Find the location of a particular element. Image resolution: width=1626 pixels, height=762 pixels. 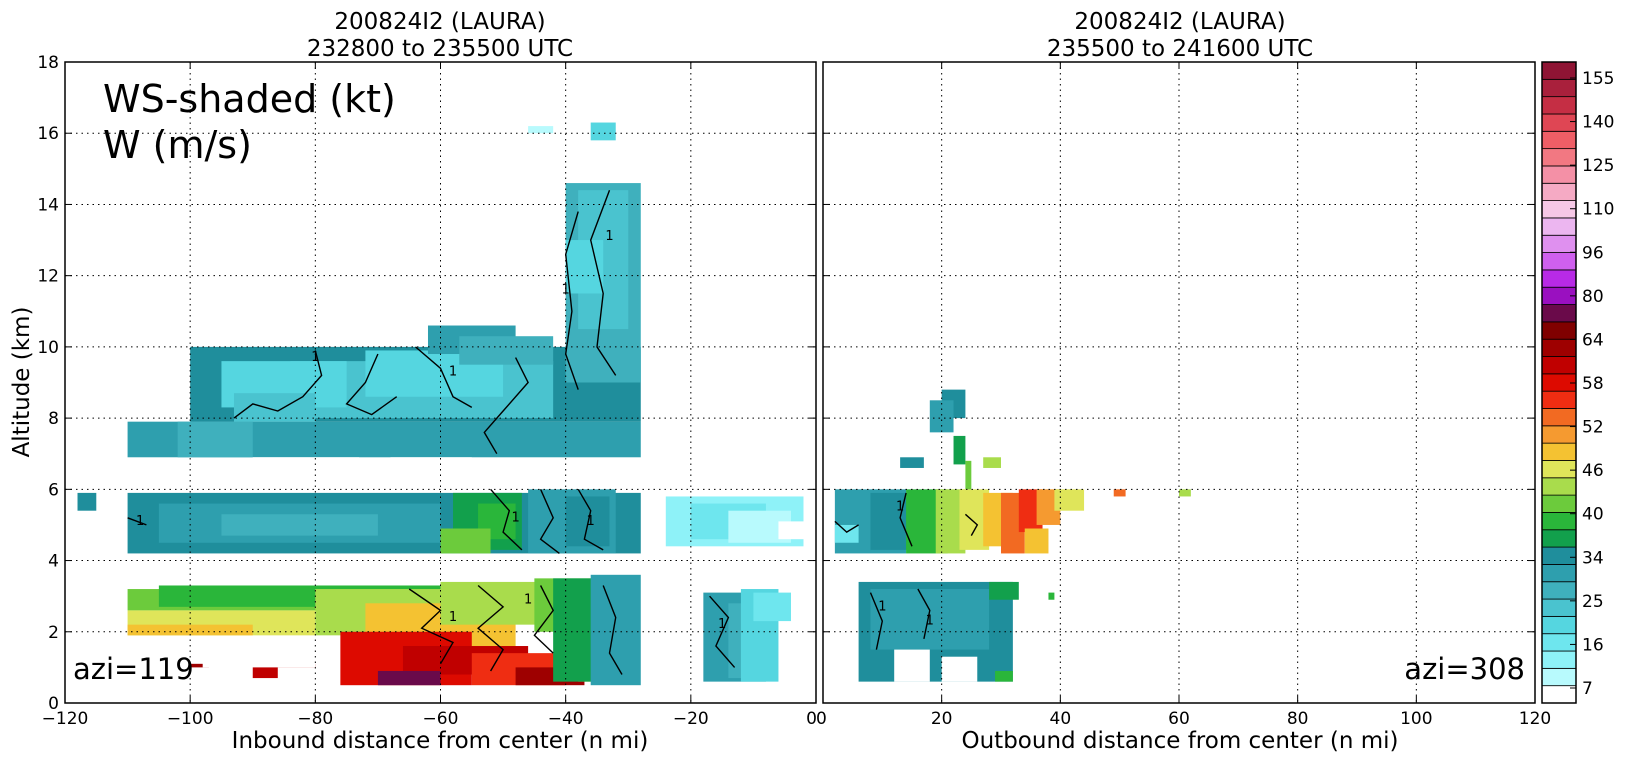

y-tick-label: 18 is located at coordinates (48, 63).